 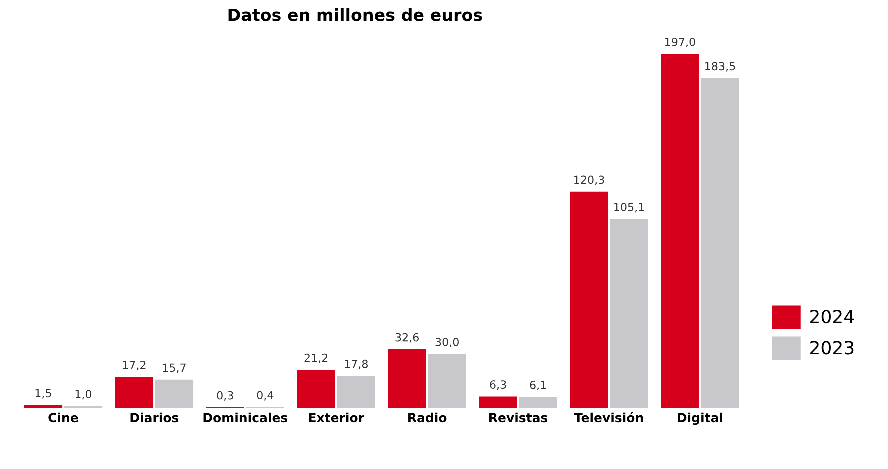 I want to click on x-tick-label: Exterior, so click(x=336, y=417).